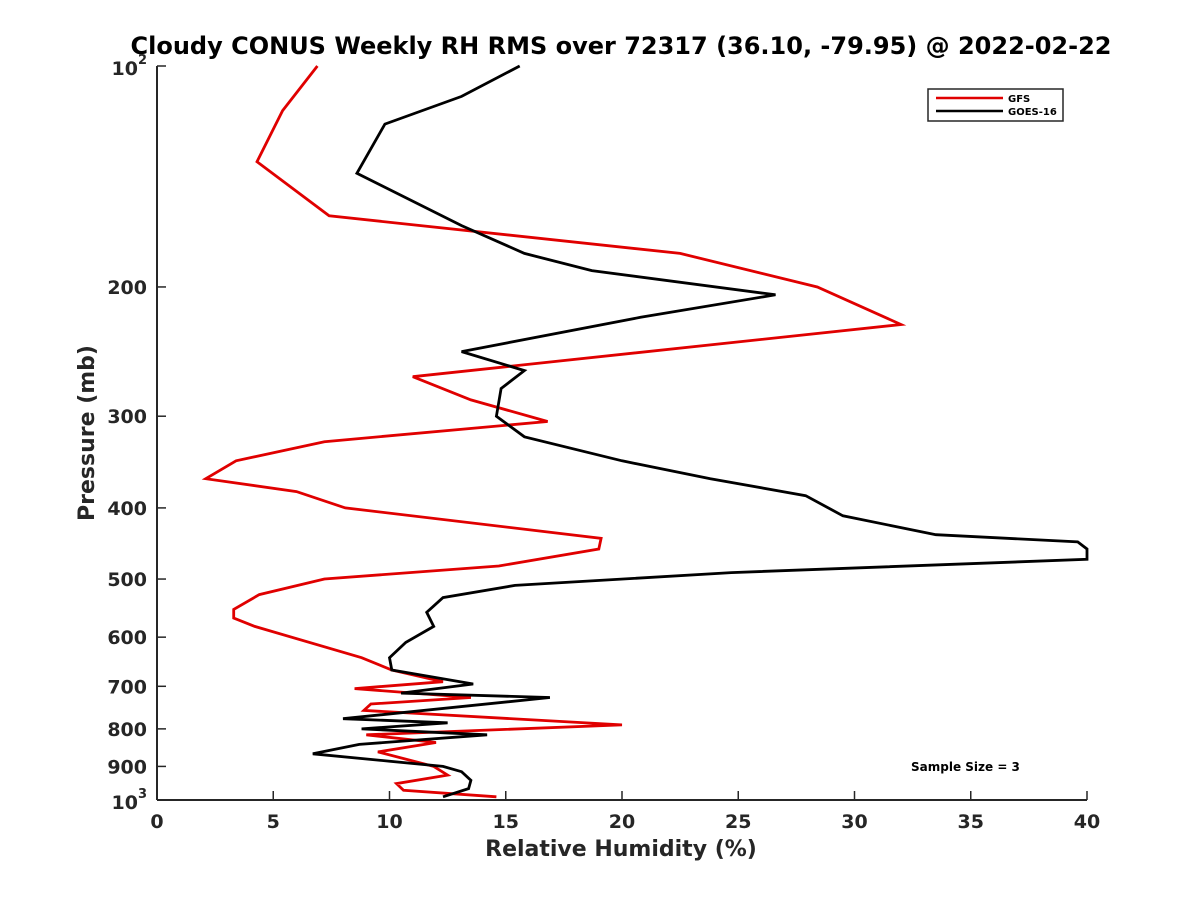 The width and height of the screenshot is (1200, 900). What do you see at coordinates (621, 849) in the screenshot?
I see `x-axis-label: Relative Humidity (%)` at bounding box center [621, 849].